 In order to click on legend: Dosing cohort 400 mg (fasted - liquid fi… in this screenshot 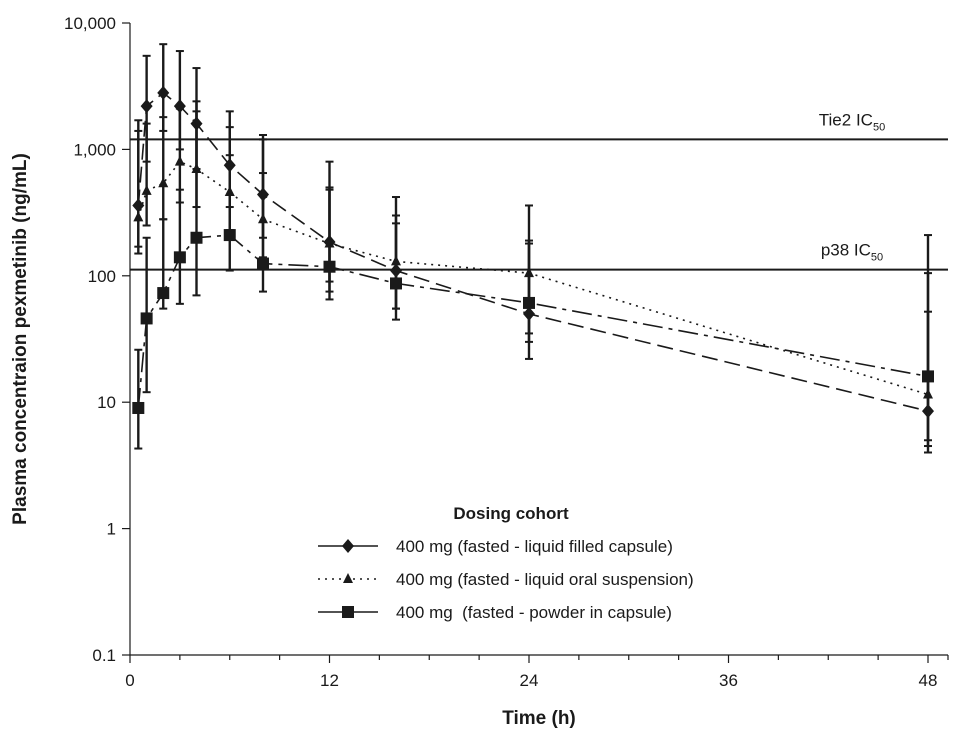, I will do `click(506, 563)`.